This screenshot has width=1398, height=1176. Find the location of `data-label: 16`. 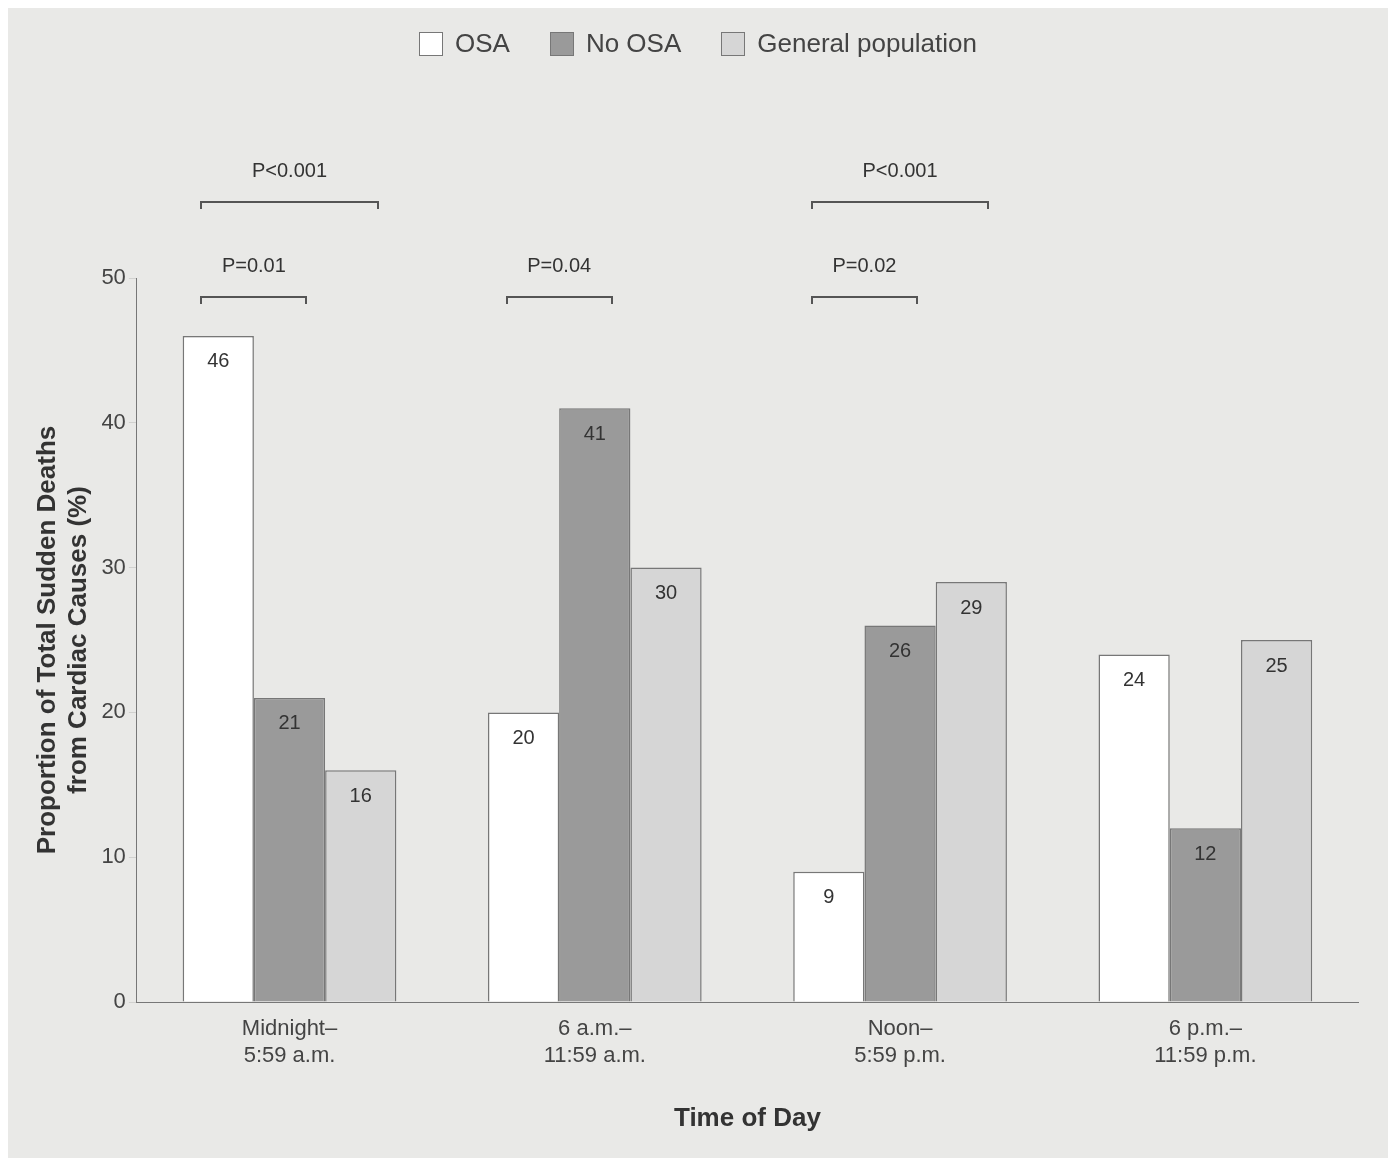

data-label: 16 is located at coordinates (360, 794).